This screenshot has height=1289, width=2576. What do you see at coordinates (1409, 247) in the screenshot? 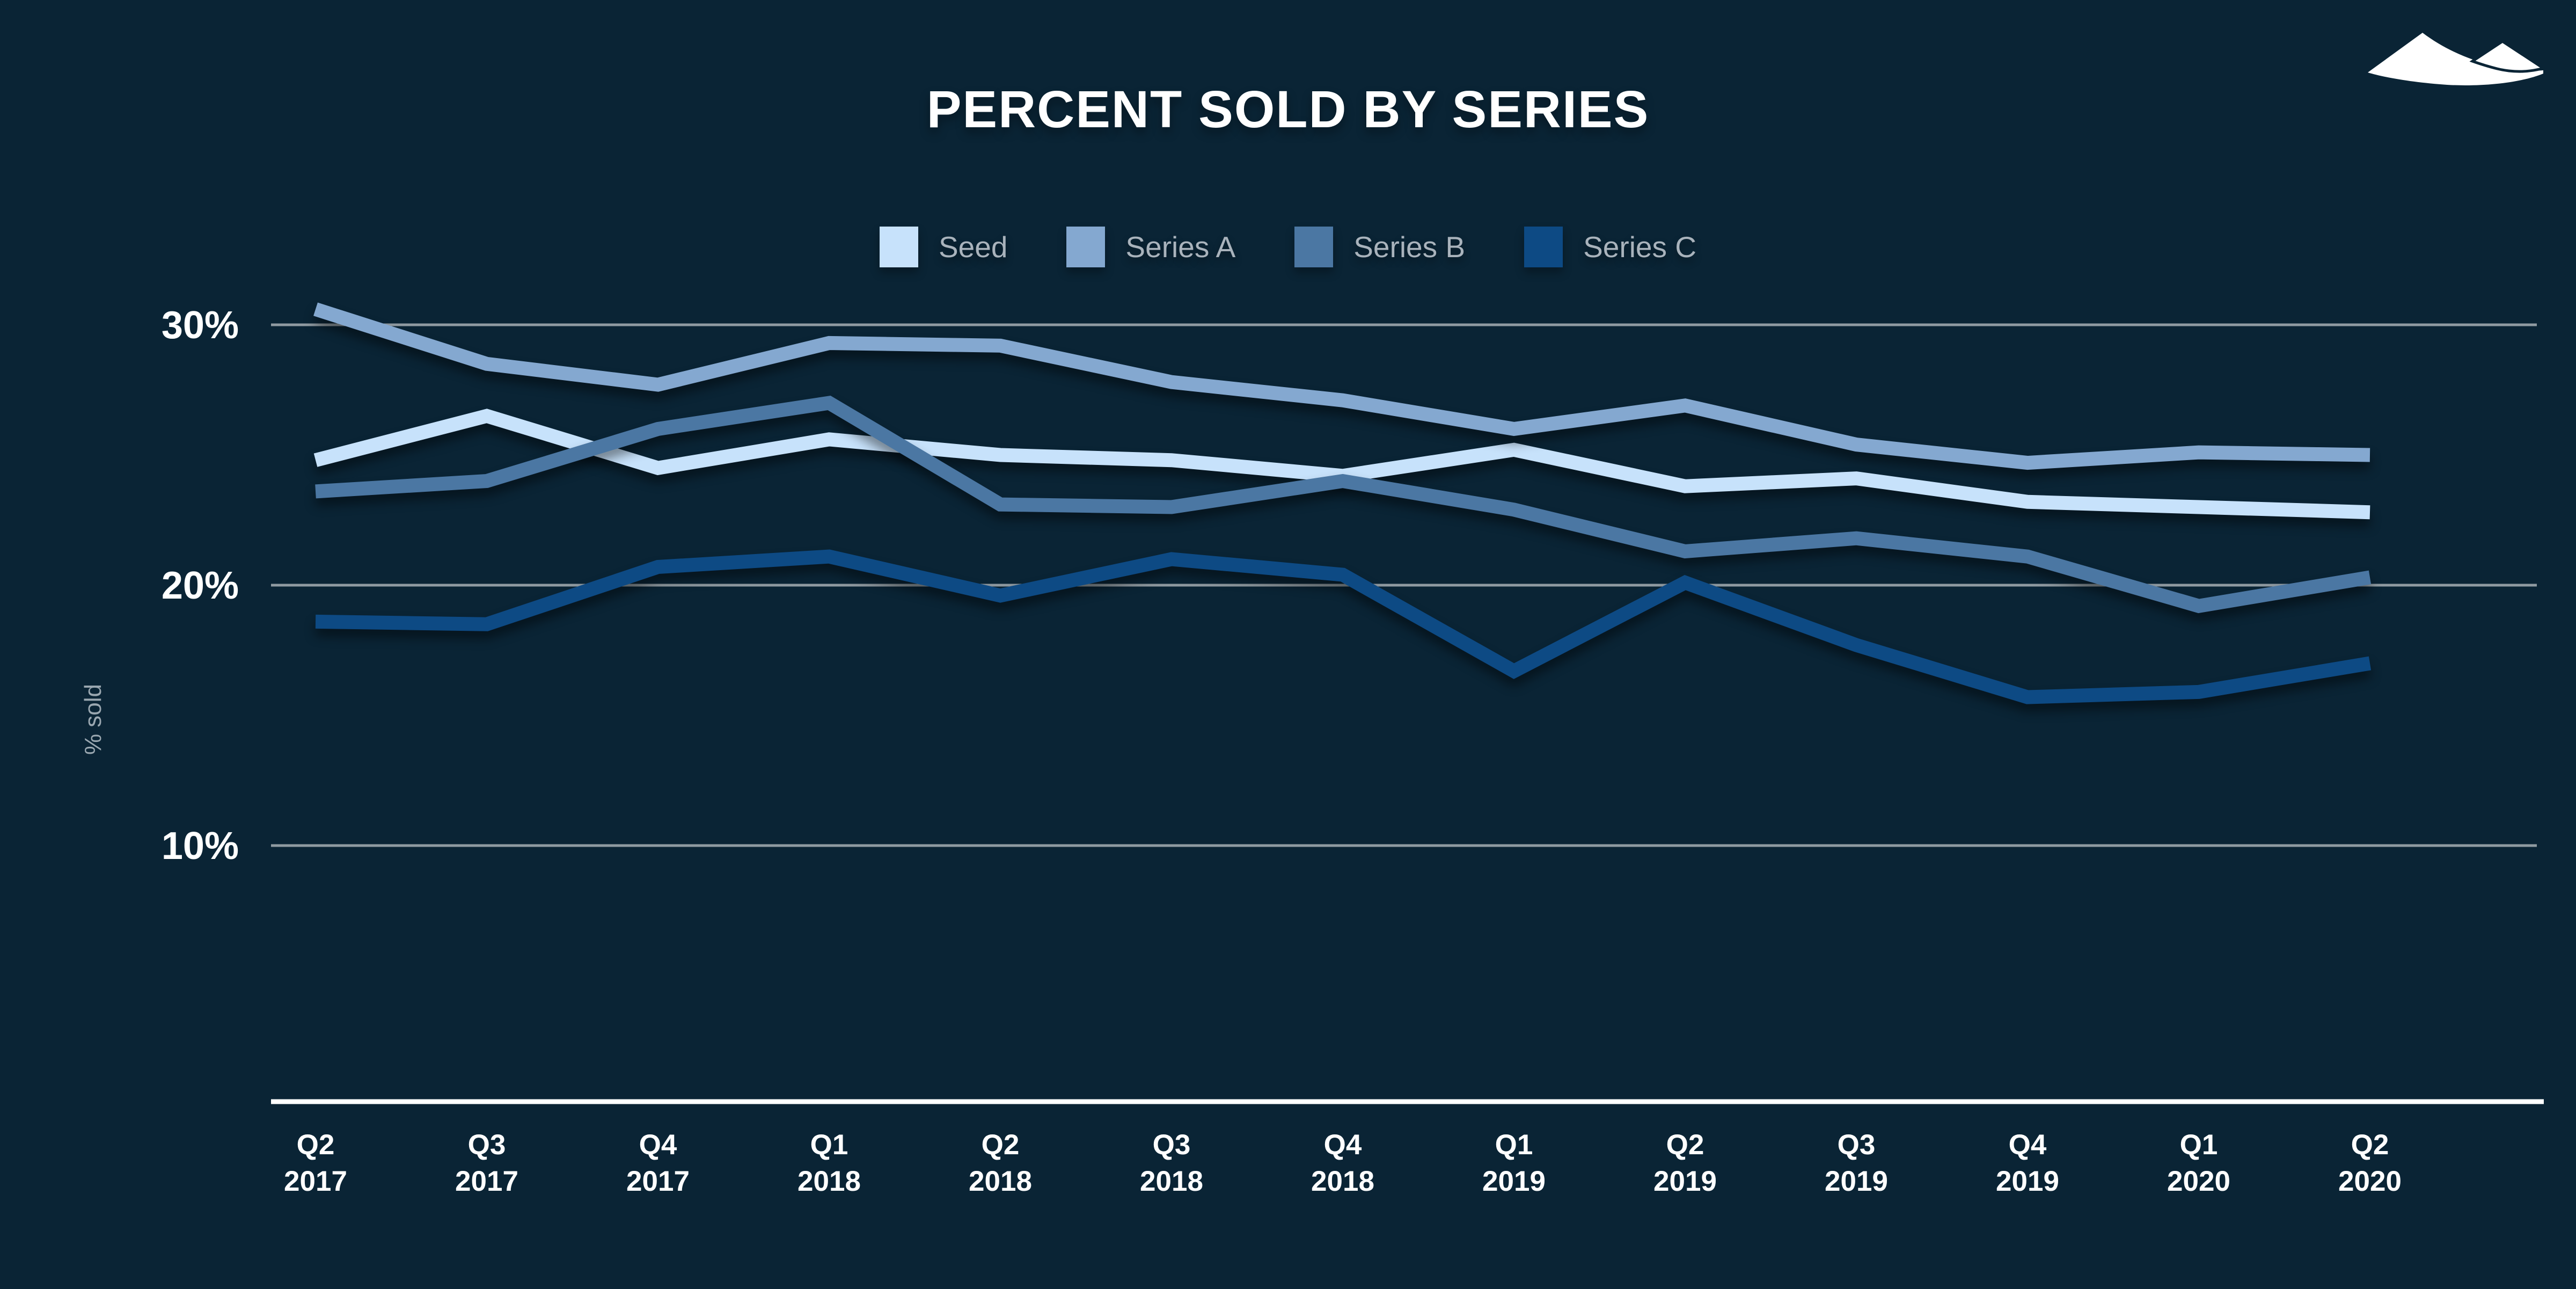
I see `legend-label: Series B` at bounding box center [1409, 247].